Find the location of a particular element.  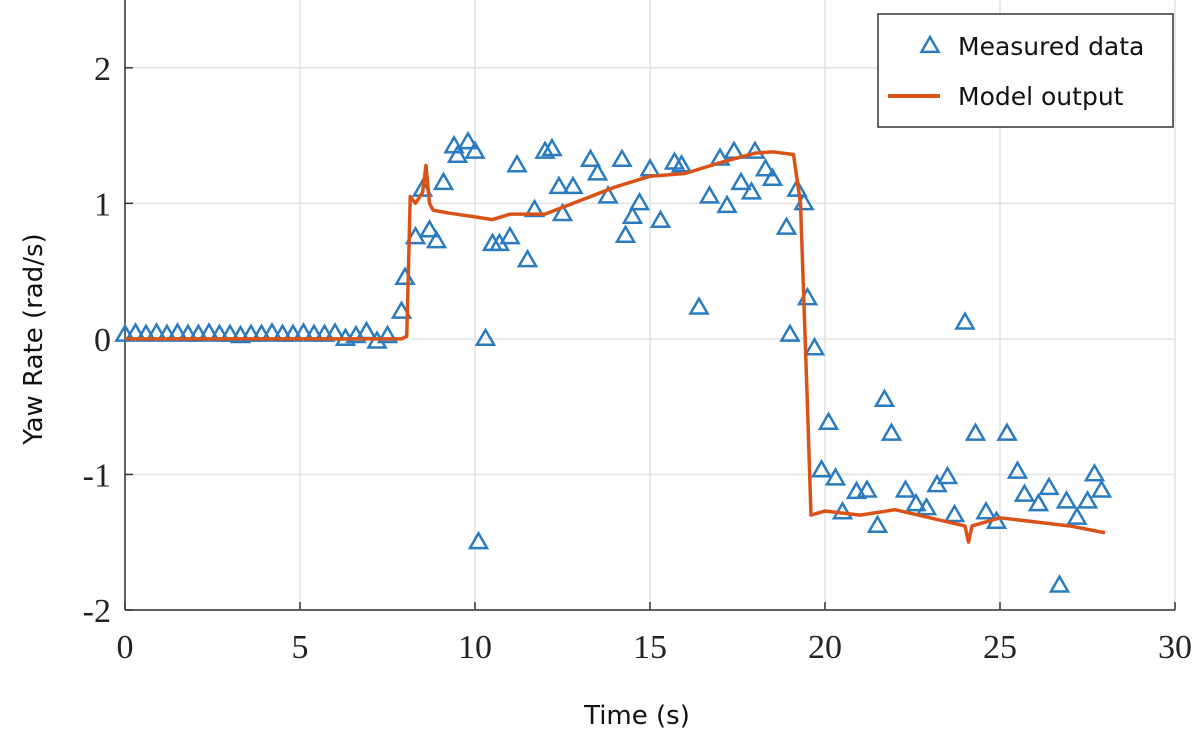

x-axis-label: Time (s) is located at coordinates (636, 716).